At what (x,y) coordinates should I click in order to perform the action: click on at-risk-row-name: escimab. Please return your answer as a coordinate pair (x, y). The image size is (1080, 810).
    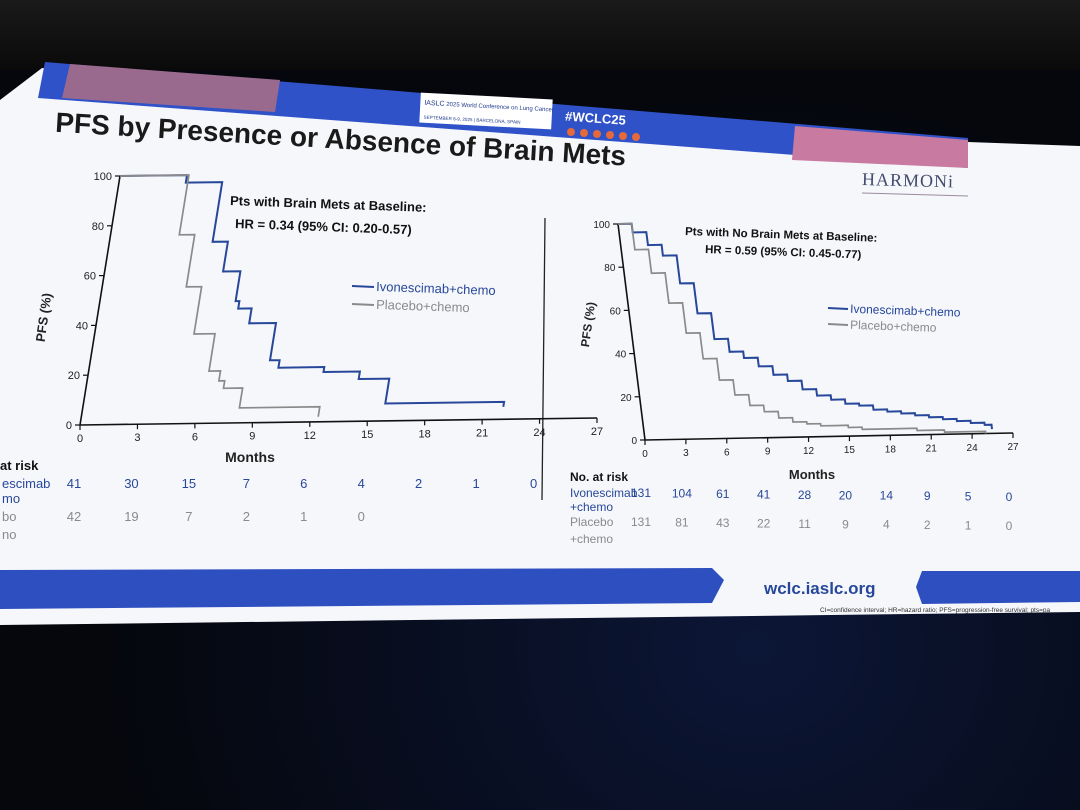
    Looking at the image, I should click on (26, 483).